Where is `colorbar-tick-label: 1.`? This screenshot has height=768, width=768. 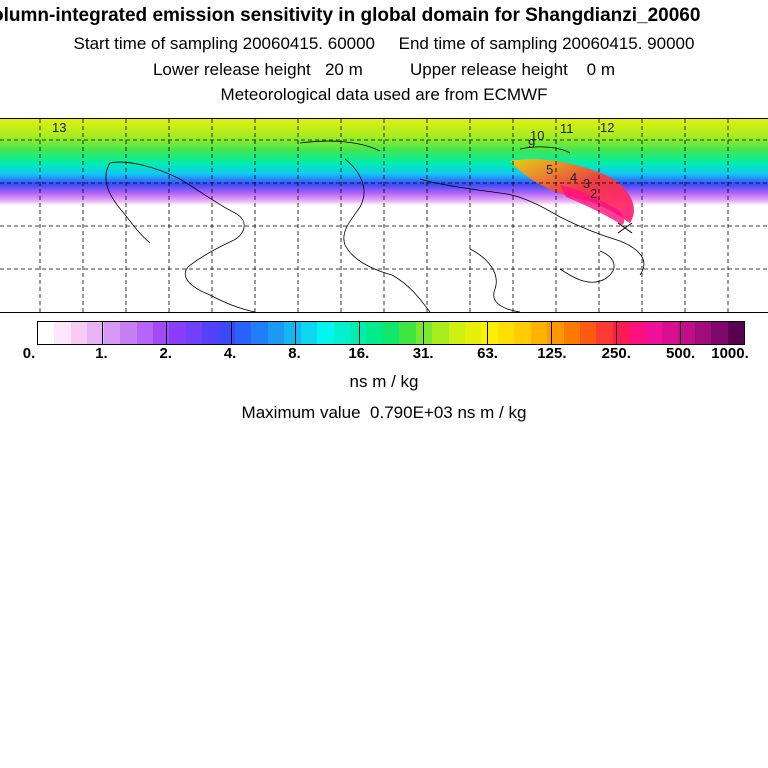
colorbar-tick-label: 1. is located at coordinates (101, 353).